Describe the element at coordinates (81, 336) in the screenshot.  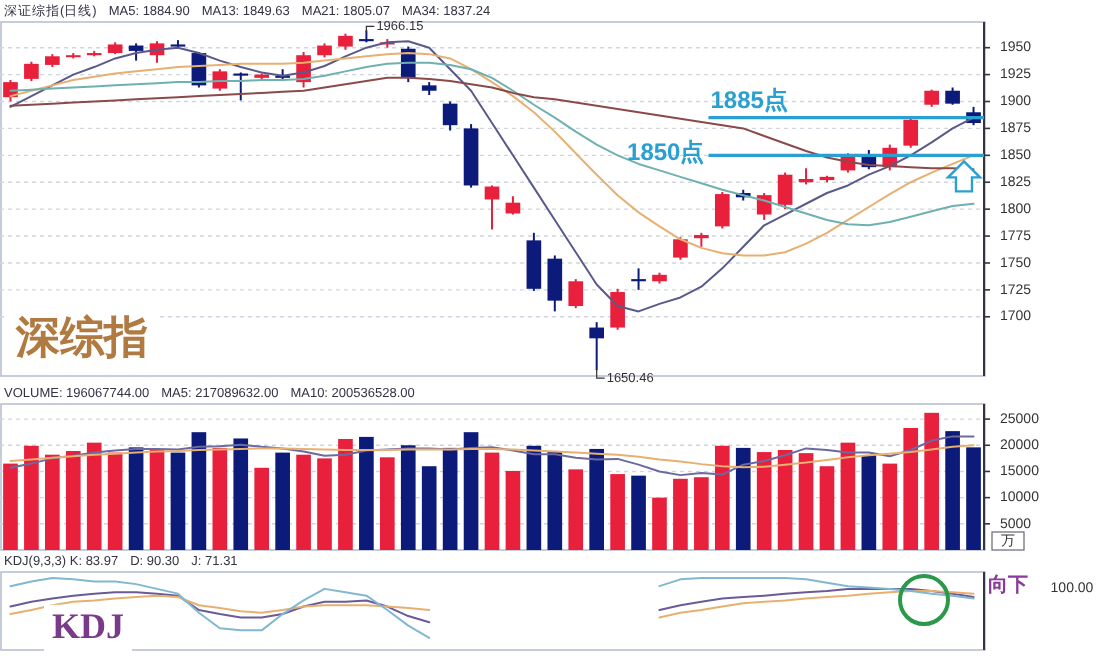
I see `annotation: 深综指` at that location.